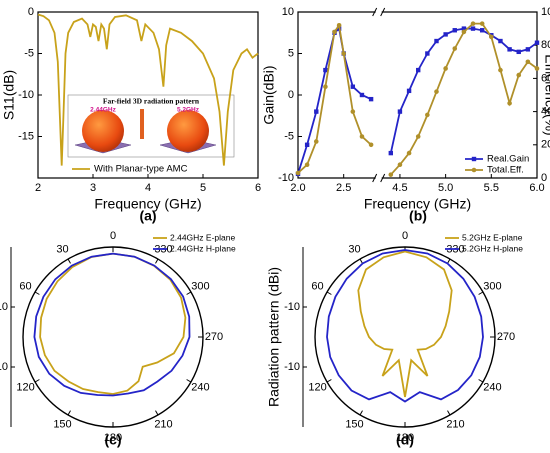 The image size is (550, 453). What do you see at coordinates (291, 53) in the screenshot?
I see `y-tick-label: 5` at bounding box center [291, 53].